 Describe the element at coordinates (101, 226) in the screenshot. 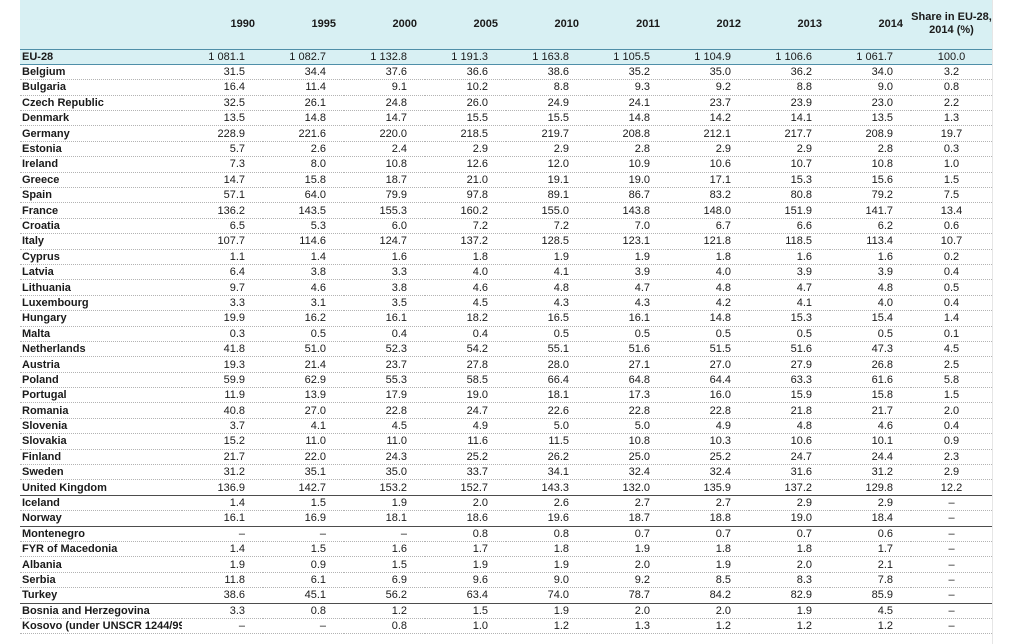

I see `country-name: Croatia` at that location.